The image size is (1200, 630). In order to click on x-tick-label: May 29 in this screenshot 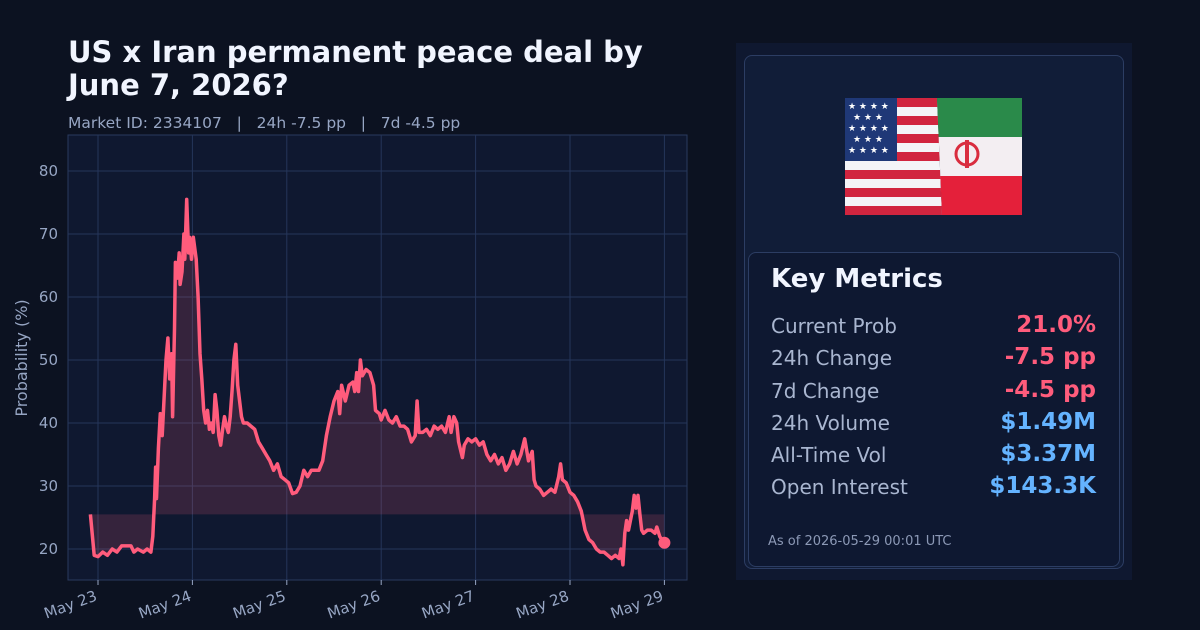, I will do `click(637, 605)`.